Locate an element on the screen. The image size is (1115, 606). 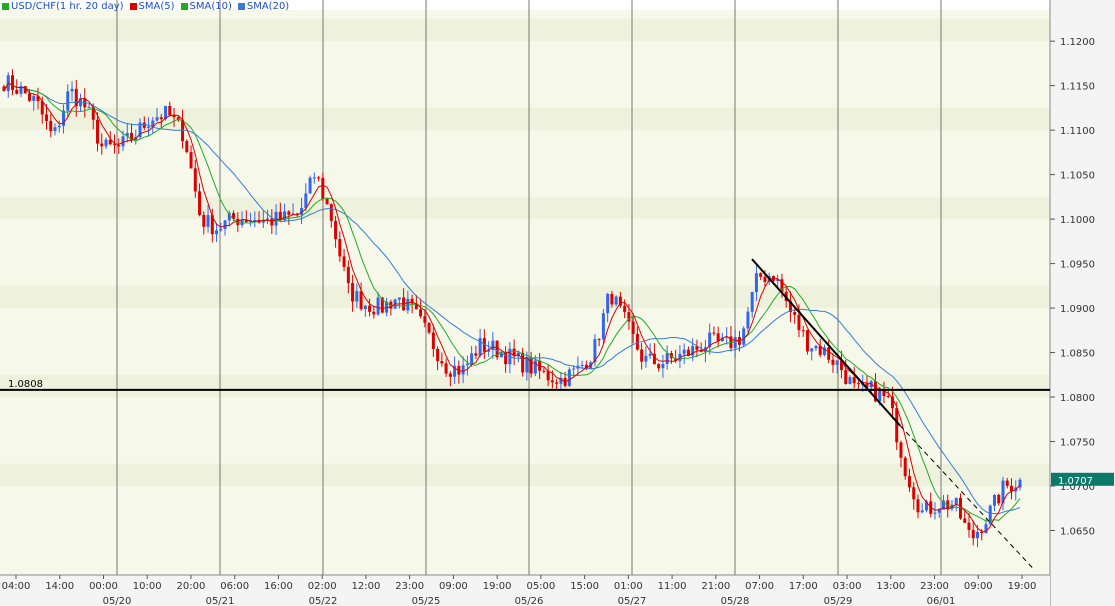
x-tick-label: 21:00 is located at coordinates (715, 586).